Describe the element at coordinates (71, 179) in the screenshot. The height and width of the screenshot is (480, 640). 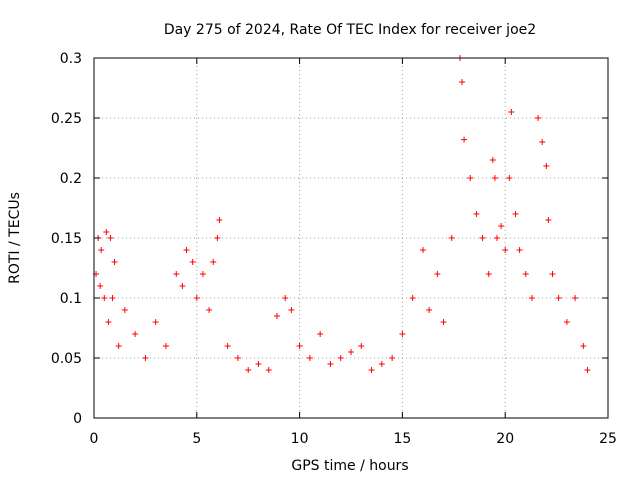
I see `y-tick-label: 0.2` at that location.